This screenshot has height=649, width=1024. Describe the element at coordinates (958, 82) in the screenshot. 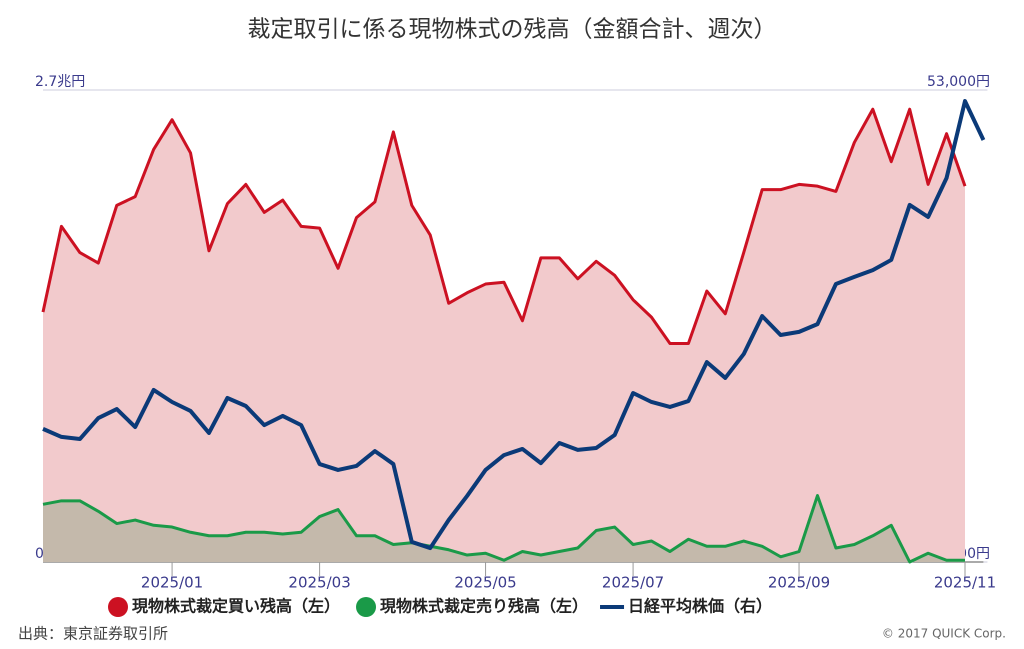

I see `y2-tick-label: 53,000円` at that location.